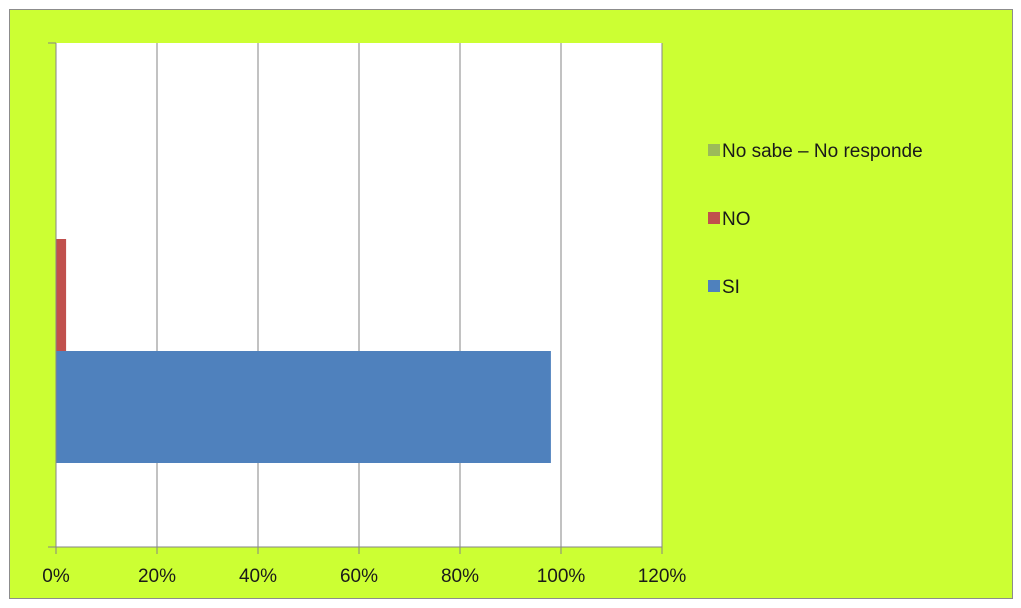 The width and height of the screenshot is (1021, 608). Describe the element at coordinates (815, 219) in the screenshot. I see `legend: No sabe – No responde NO SI` at that location.